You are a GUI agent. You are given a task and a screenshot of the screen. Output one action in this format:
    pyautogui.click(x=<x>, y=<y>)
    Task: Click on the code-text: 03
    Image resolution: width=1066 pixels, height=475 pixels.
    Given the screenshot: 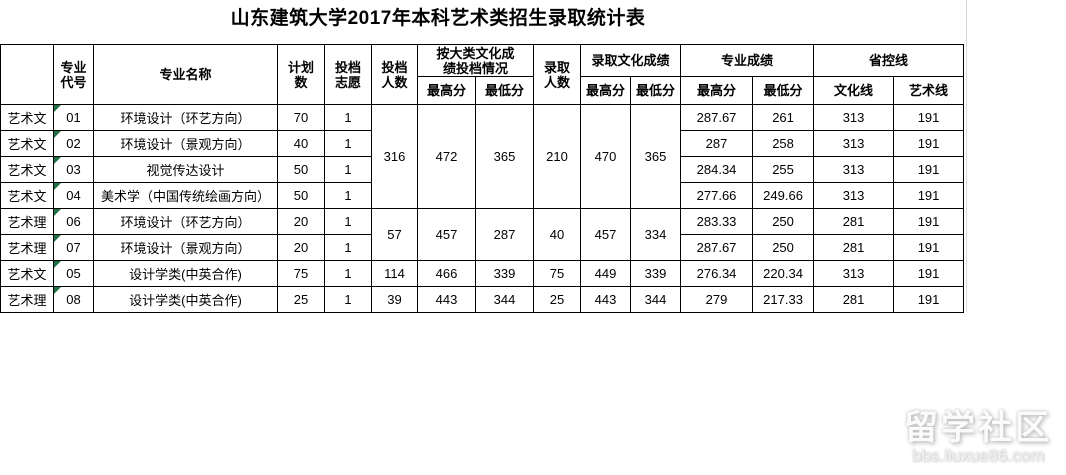 What is the action you would take?
    pyautogui.click(x=73, y=169)
    